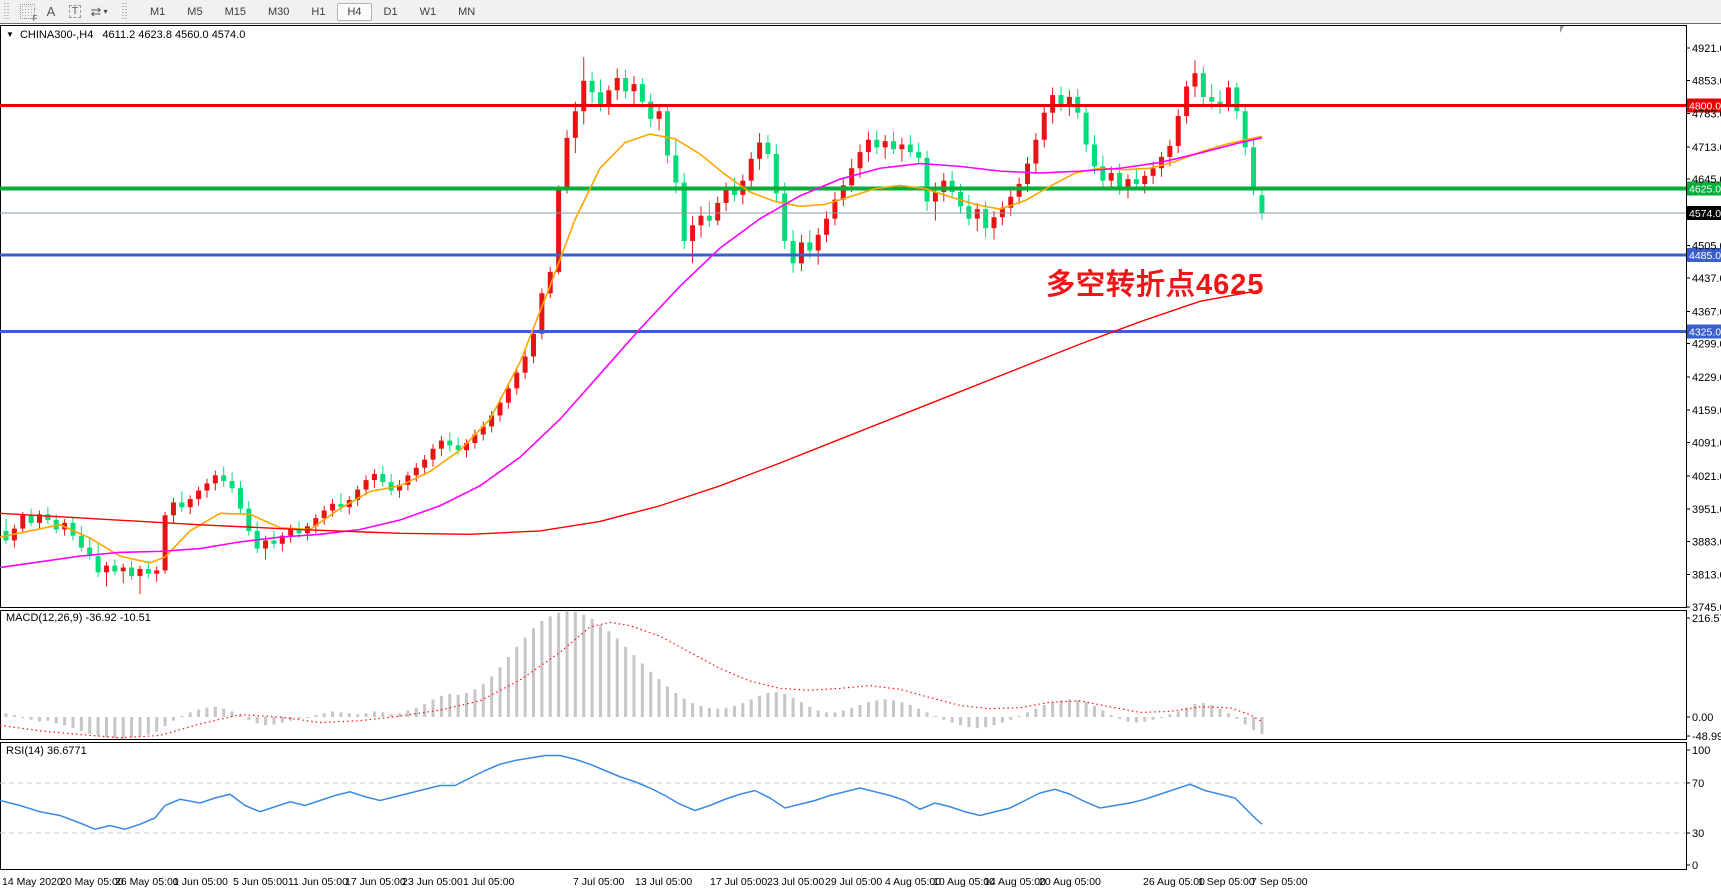 This screenshot has width=1721, height=896. I want to click on rsi-pane-content: 100 70 30 0, so click(855, 808).